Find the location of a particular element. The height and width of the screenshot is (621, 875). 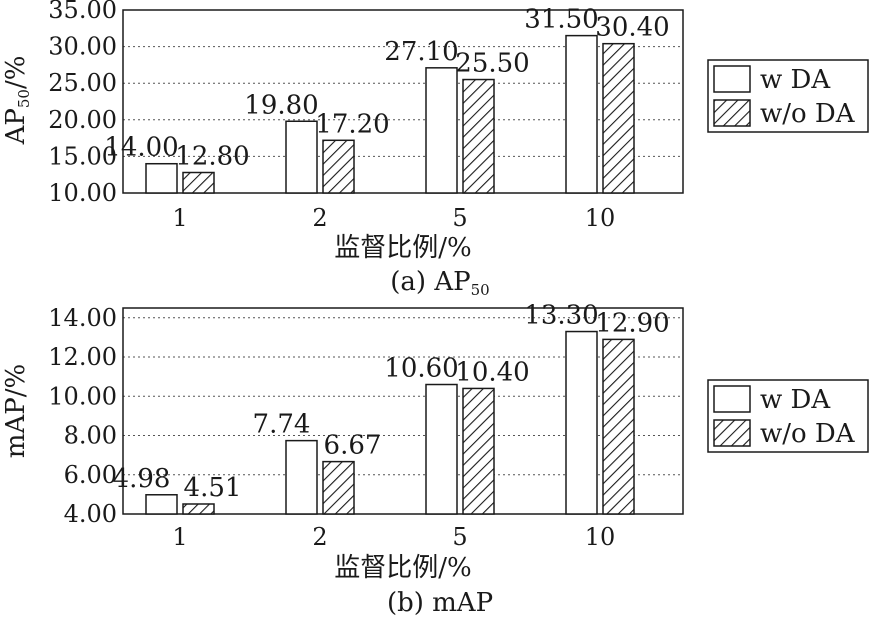

chart-b-legend: w DA w/o DA is located at coordinates (788, 416).